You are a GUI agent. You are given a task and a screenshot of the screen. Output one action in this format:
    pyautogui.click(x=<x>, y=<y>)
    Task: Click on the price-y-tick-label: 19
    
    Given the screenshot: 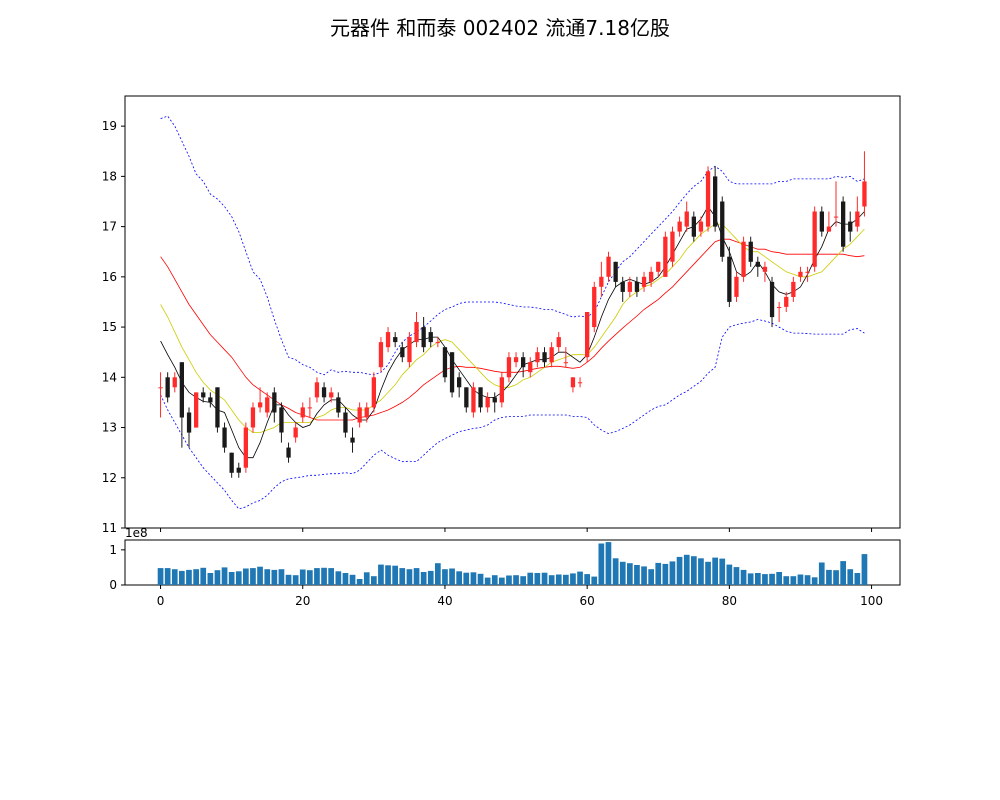 What is the action you would take?
    pyautogui.click(x=109, y=126)
    